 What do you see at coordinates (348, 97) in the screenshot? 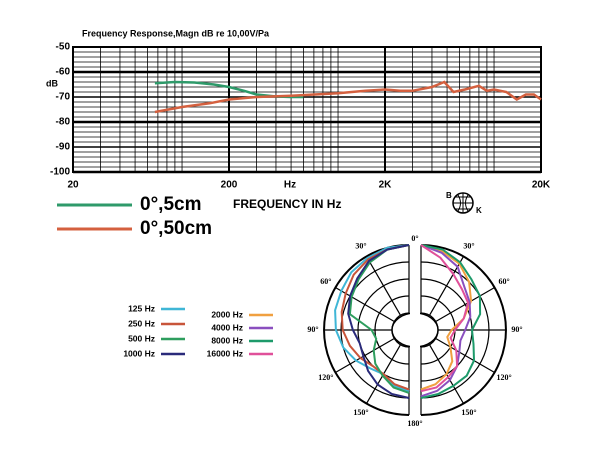
I see `series-line` at bounding box center [348, 97].